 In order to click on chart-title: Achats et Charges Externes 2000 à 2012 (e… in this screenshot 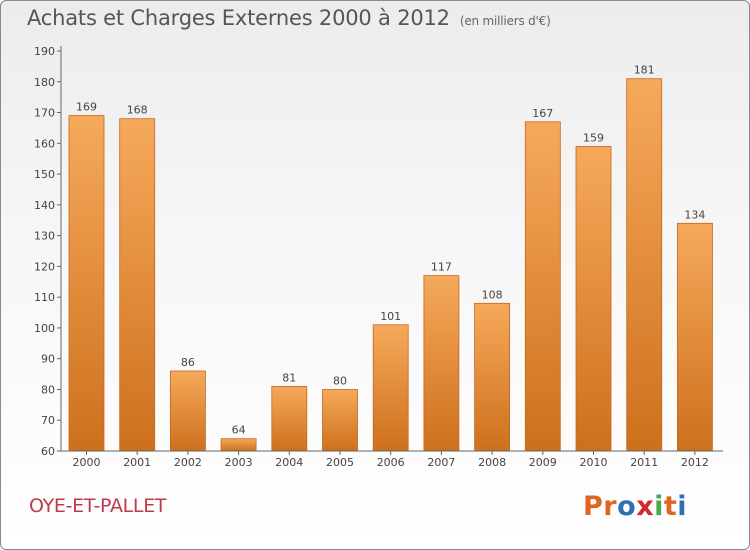, I will do `click(289, 18)`.